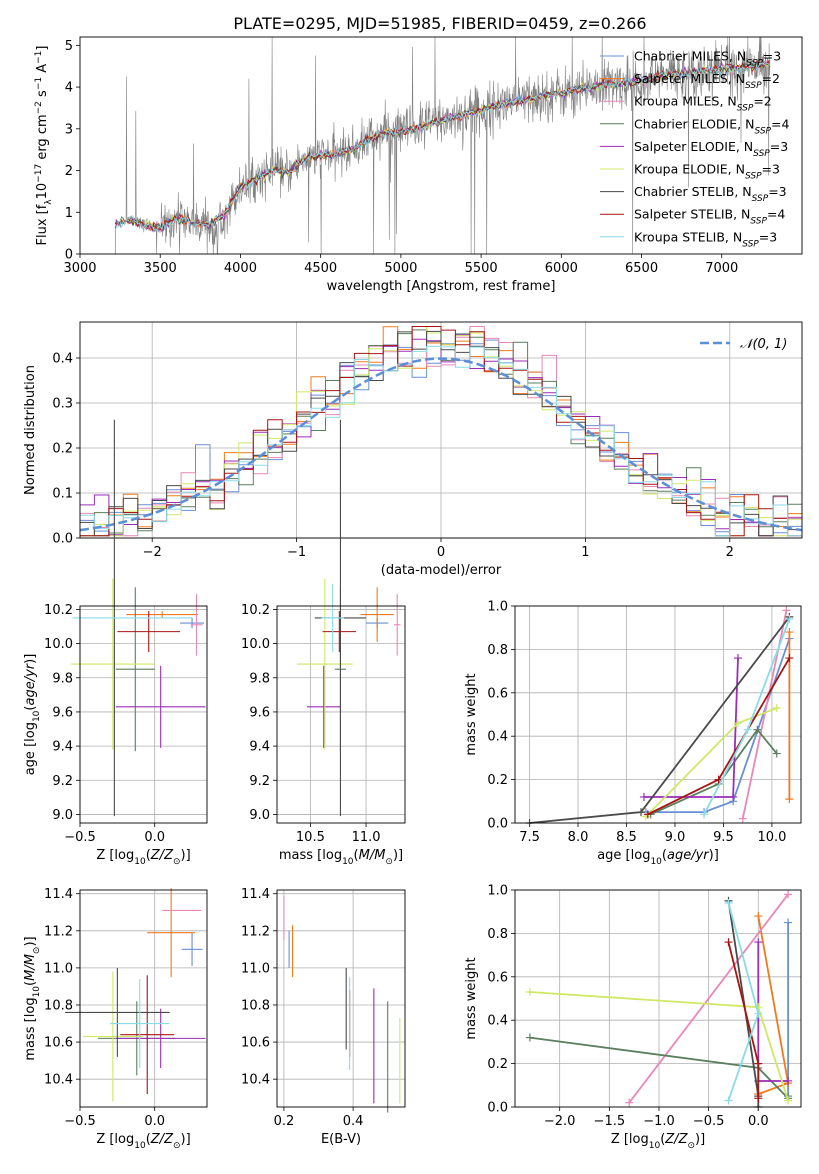 The width and height of the screenshot is (819, 1174). I want to click on x-tick-label: 6000, so click(561, 268).